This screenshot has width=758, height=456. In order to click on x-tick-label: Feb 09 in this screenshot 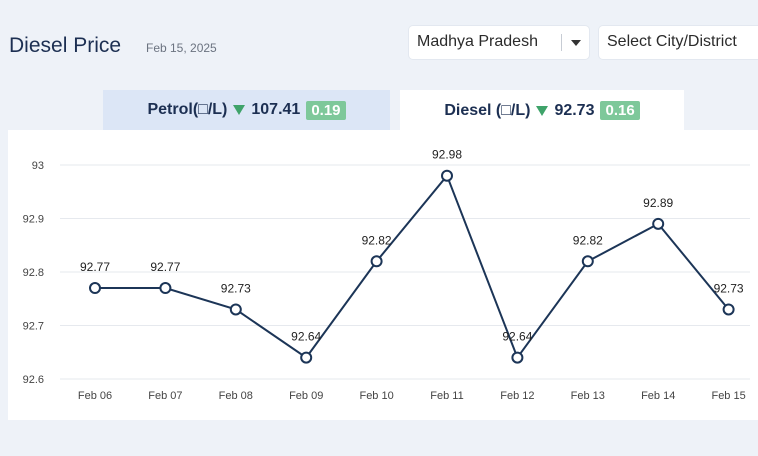, I will do `click(306, 396)`.